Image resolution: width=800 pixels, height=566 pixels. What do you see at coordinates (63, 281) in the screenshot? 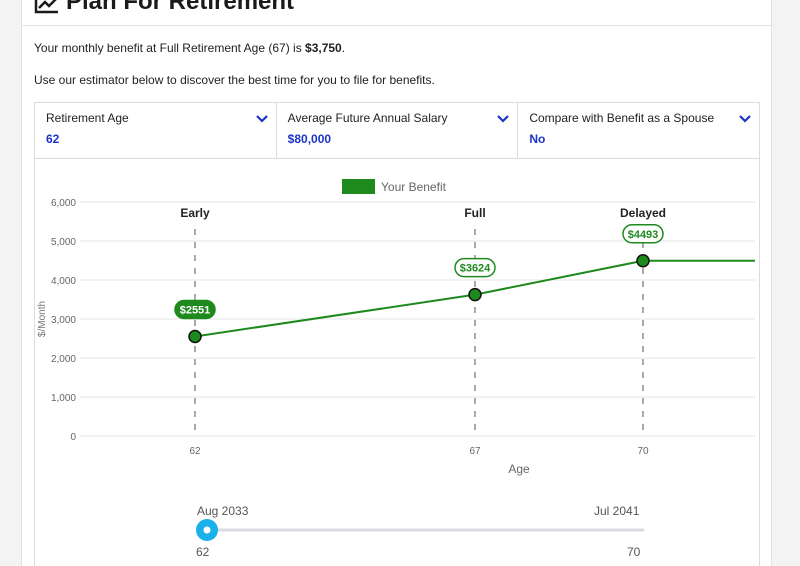
I see `y-tick-label: 4,000` at bounding box center [63, 281].